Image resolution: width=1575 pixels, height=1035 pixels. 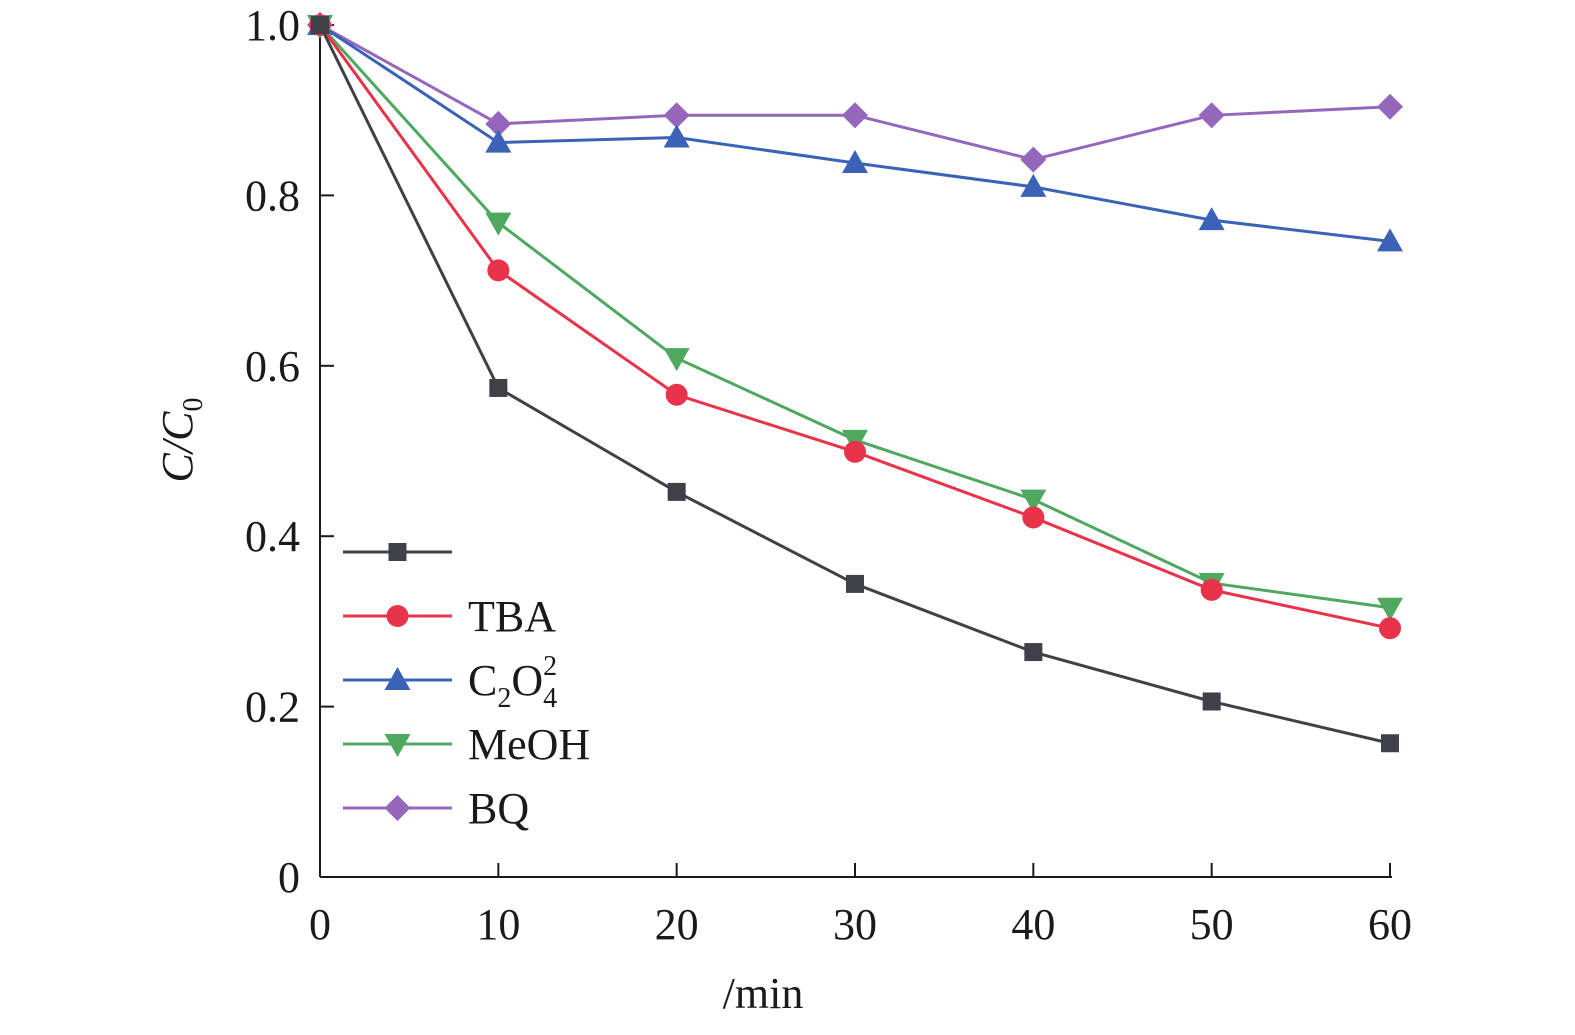 I want to click on y-tick-label: 1.0, so click(x=272, y=25).